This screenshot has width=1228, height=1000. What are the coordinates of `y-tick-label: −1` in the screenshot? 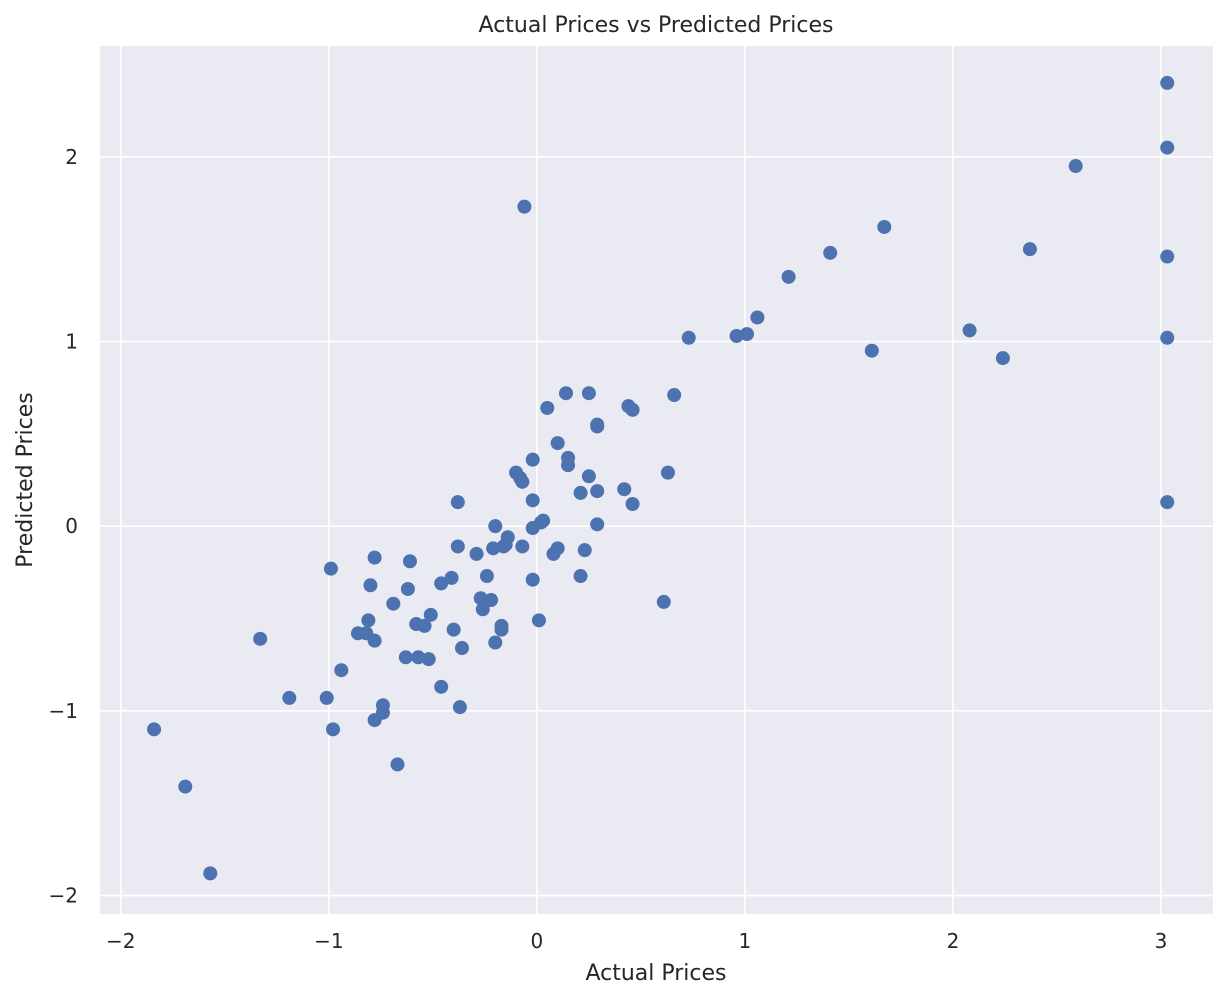 It's located at (63, 711).